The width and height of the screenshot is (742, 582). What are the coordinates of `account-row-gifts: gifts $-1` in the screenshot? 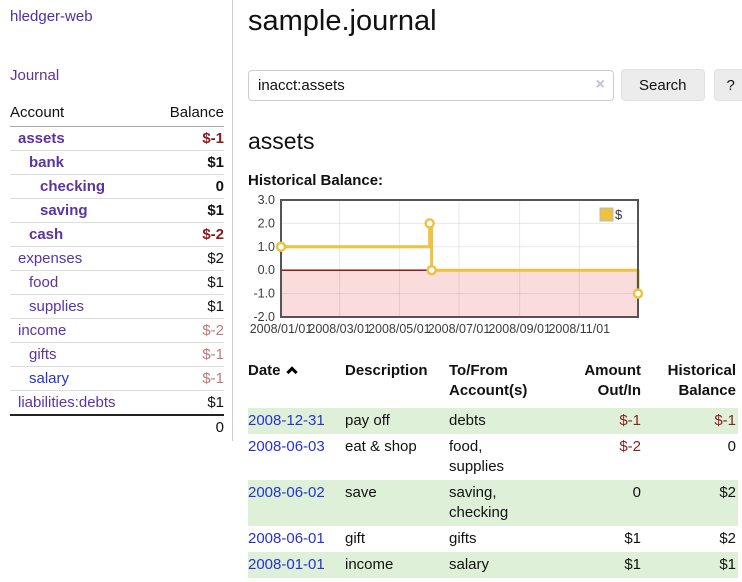 It's located at (117, 354).